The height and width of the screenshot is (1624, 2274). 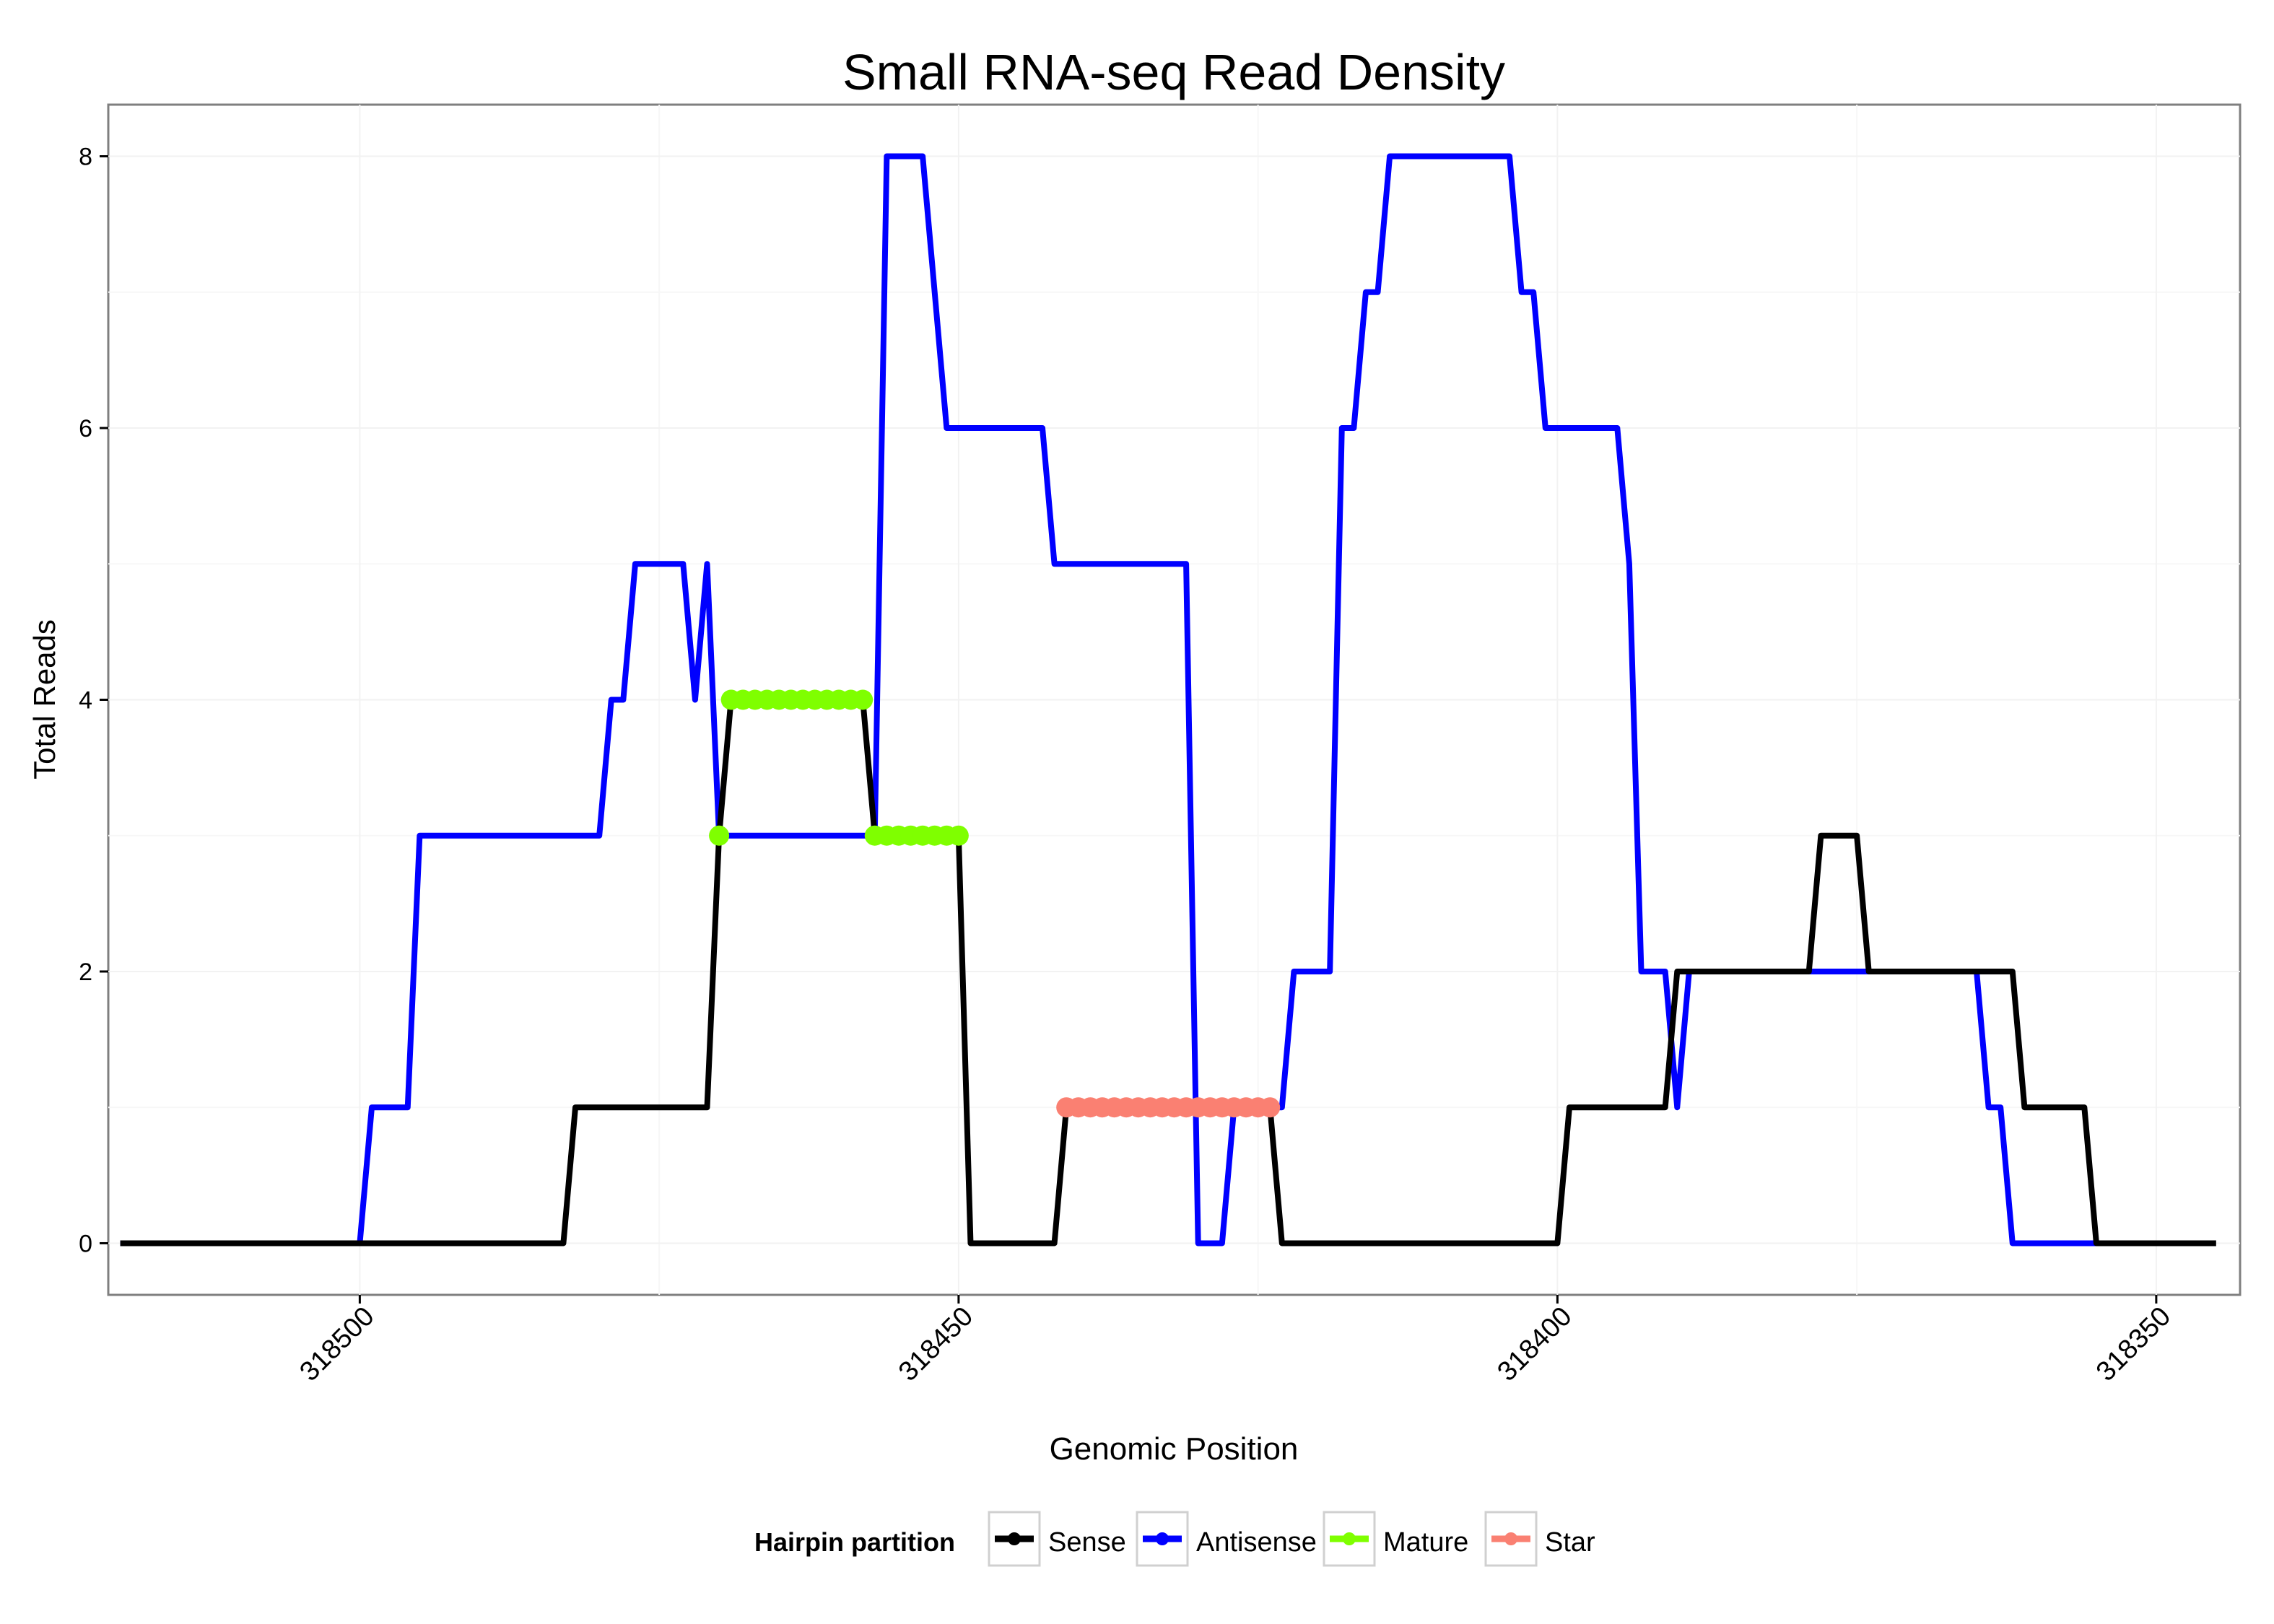 What do you see at coordinates (1257, 1542) in the screenshot?
I see `legend-label-antisense: Antisense` at bounding box center [1257, 1542].